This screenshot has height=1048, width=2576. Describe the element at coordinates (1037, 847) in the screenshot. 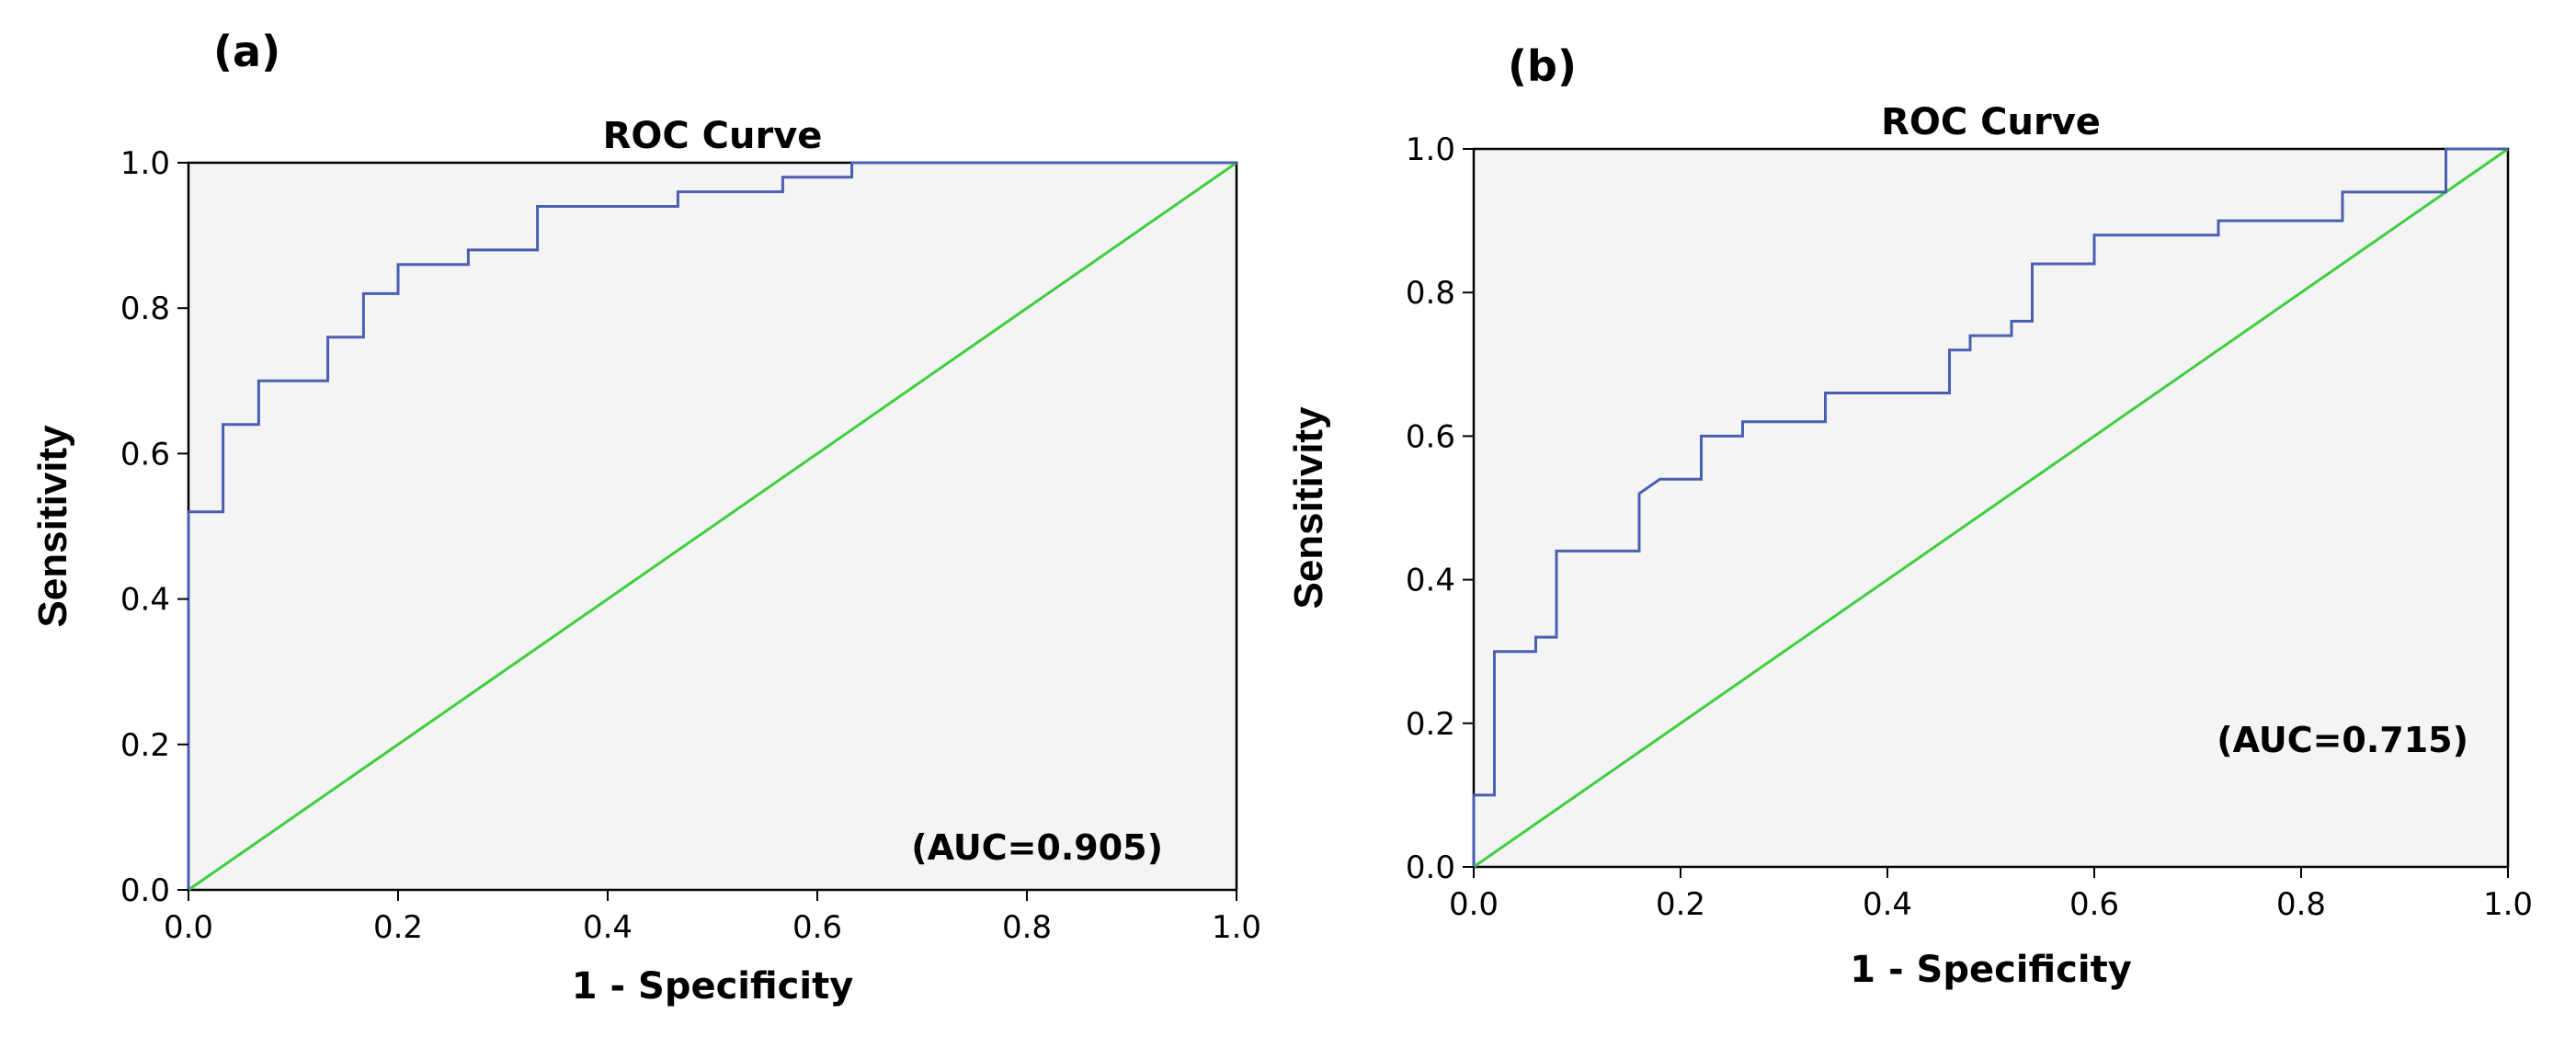

I see `auc-annotation: (AUC=0.905)` at that location.